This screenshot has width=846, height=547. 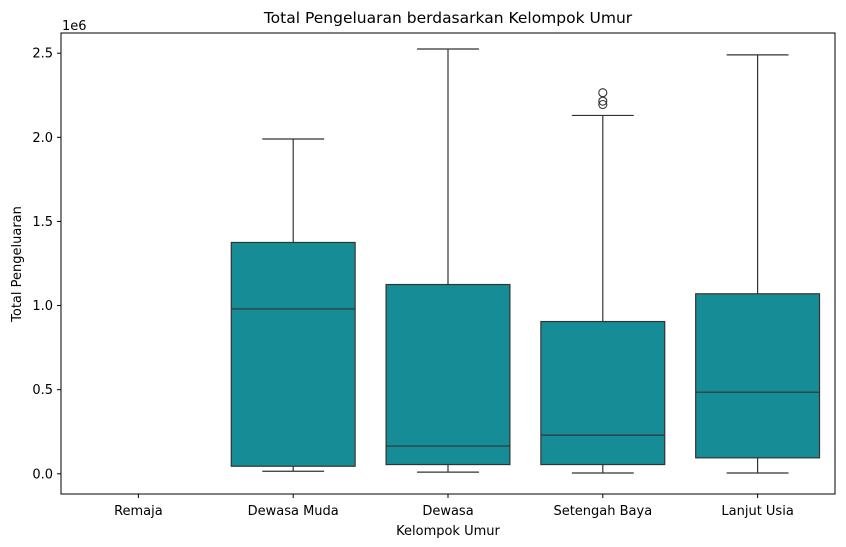 I want to click on y-axis-offset-label: 1e6, so click(x=74, y=26).